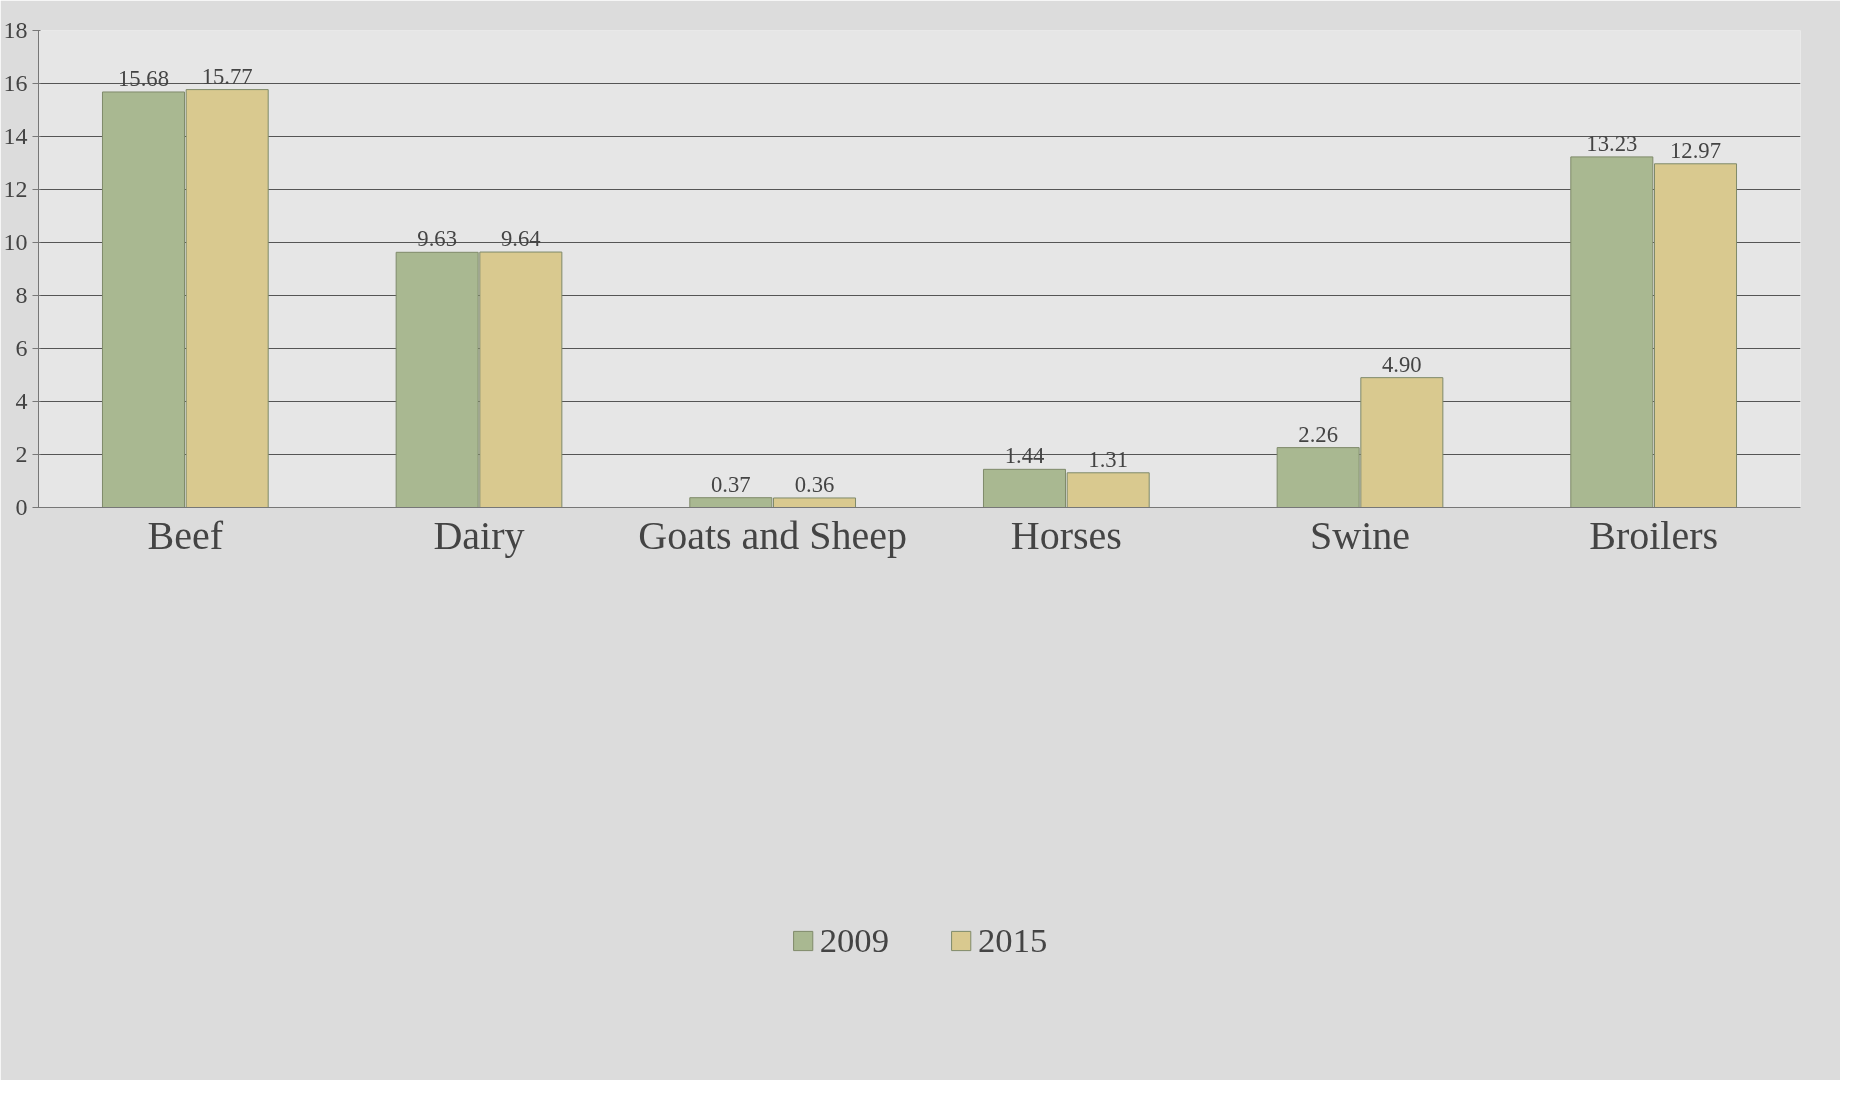  What do you see at coordinates (15, 242) in the screenshot?
I see `y-tick-label: 10` at bounding box center [15, 242].